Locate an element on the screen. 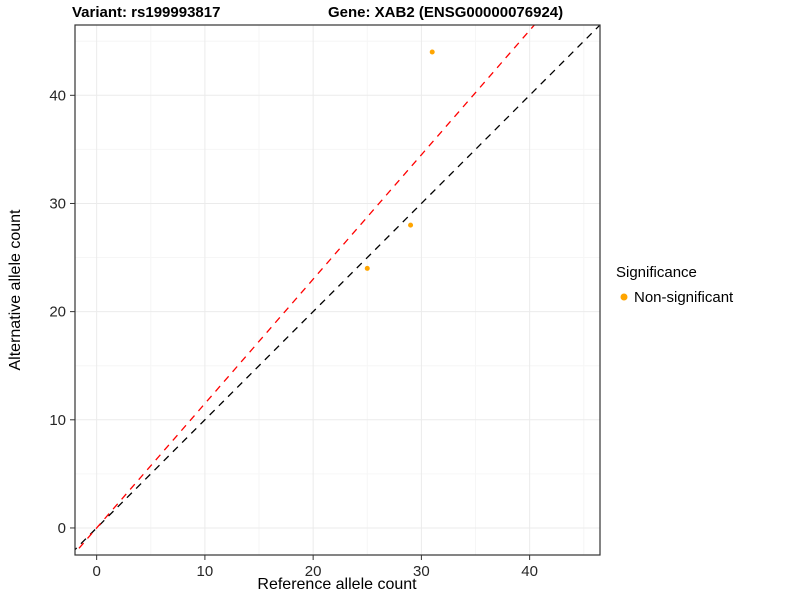 This screenshot has height=600, width=800. legend-entry-label: Non-significant is located at coordinates (684, 297).